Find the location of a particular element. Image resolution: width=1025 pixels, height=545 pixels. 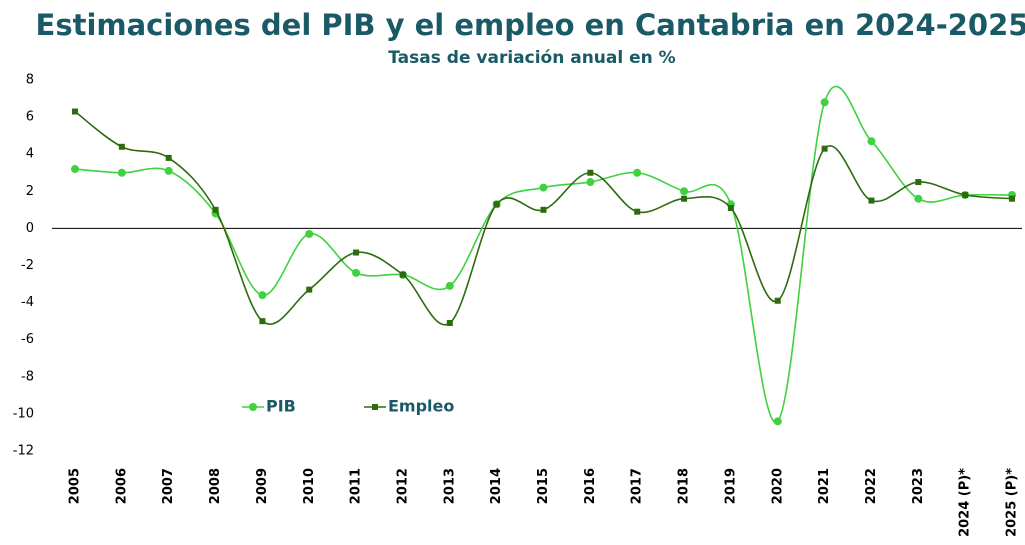

x-tick-label: 2023 is located at coordinates (918, 486).